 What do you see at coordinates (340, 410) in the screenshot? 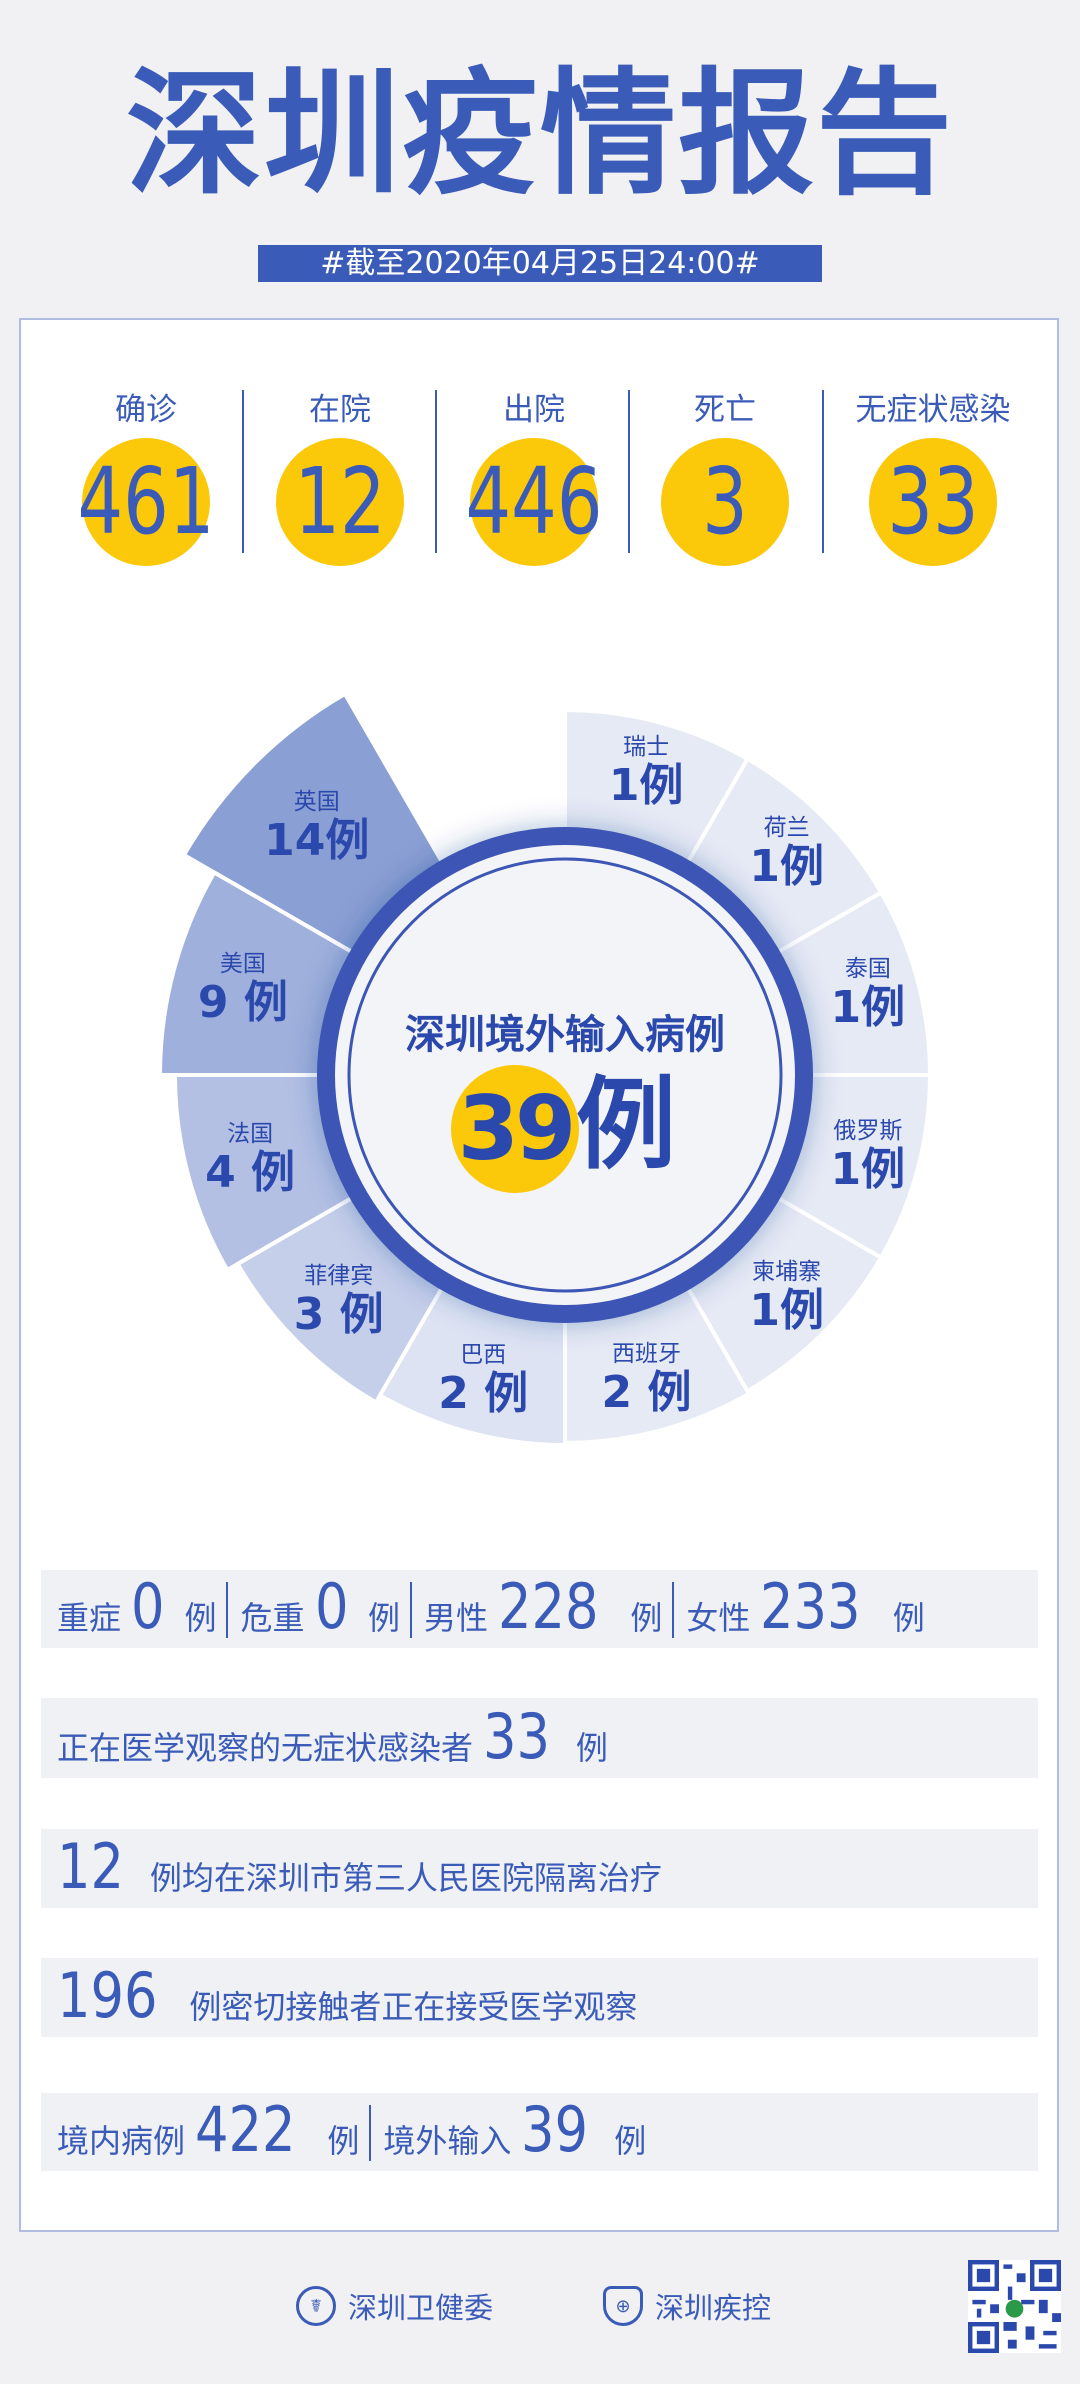
I see `stat-label-hospitalized: 在院` at bounding box center [340, 410].